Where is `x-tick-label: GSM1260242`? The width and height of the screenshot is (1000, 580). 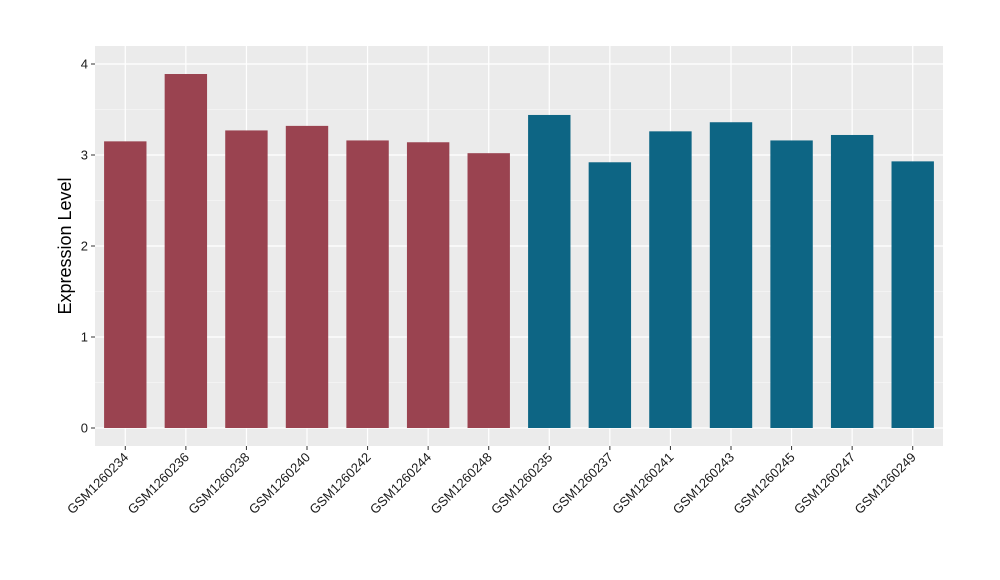
x-tick-label: GSM1260242 is located at coordinates (339, 483).